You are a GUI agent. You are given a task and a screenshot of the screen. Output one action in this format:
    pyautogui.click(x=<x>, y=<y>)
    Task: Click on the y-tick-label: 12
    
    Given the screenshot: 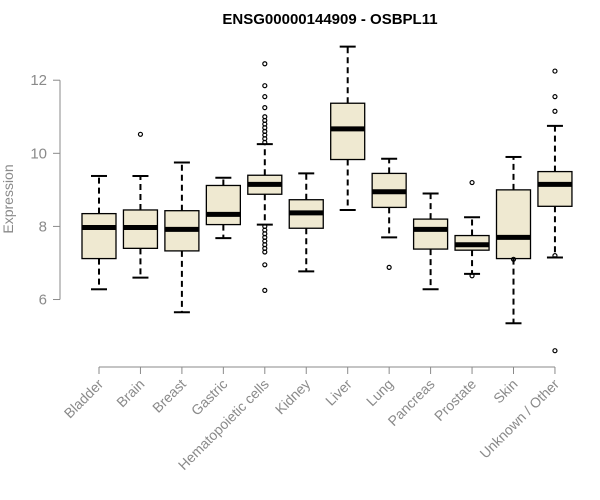 What is the action you would take?
    pyautogui.click(x=38, y=80)
    